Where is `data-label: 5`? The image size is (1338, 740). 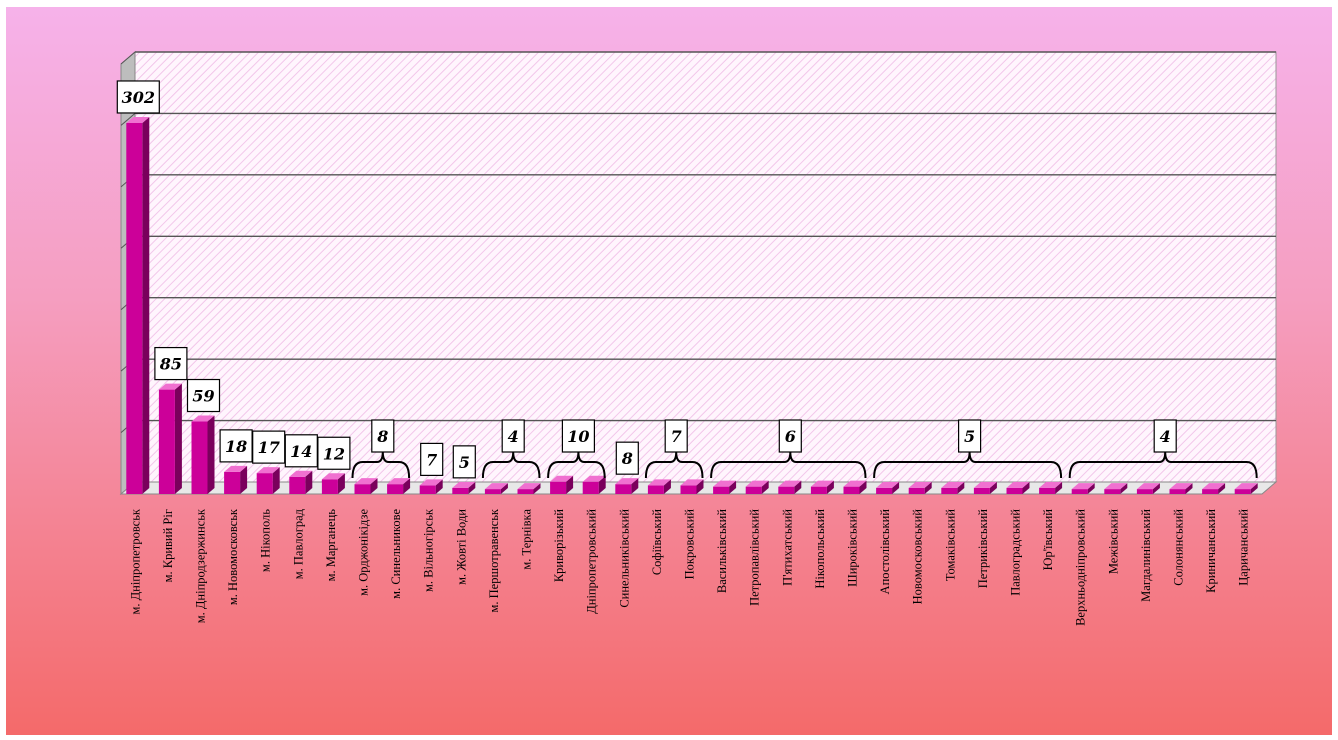
data-label: 5 is located at coordinates (969, 436).